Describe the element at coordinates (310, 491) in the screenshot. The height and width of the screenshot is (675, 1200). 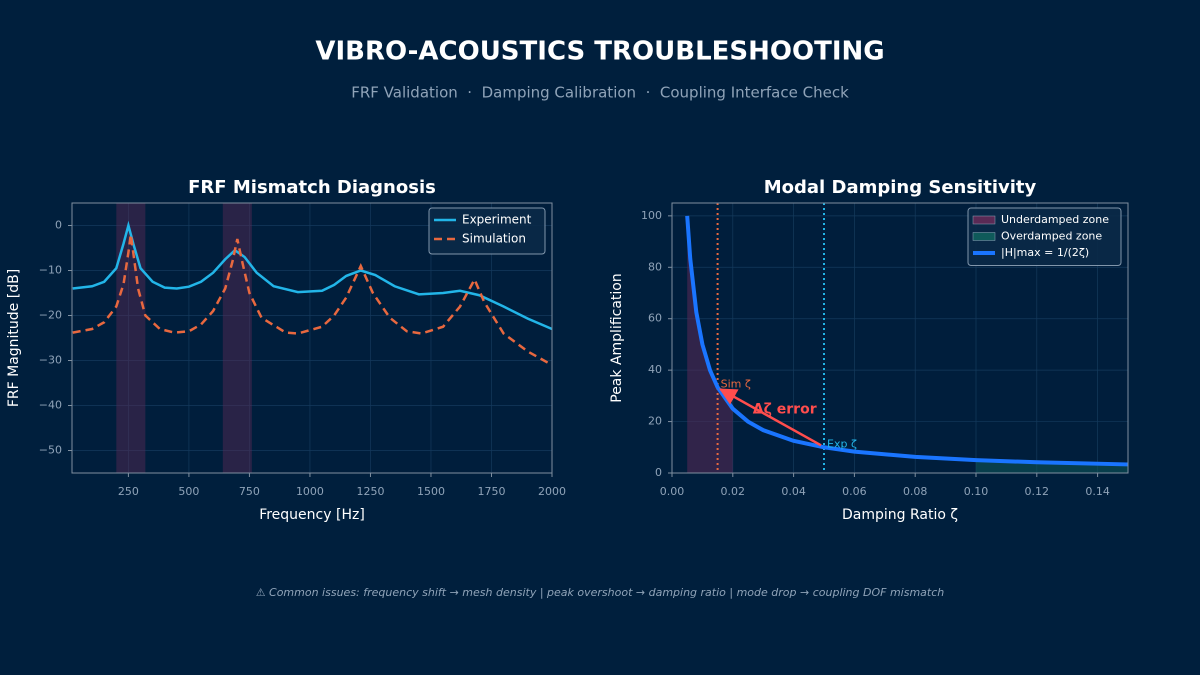
I see `x-tick-label: 1000` at that location.